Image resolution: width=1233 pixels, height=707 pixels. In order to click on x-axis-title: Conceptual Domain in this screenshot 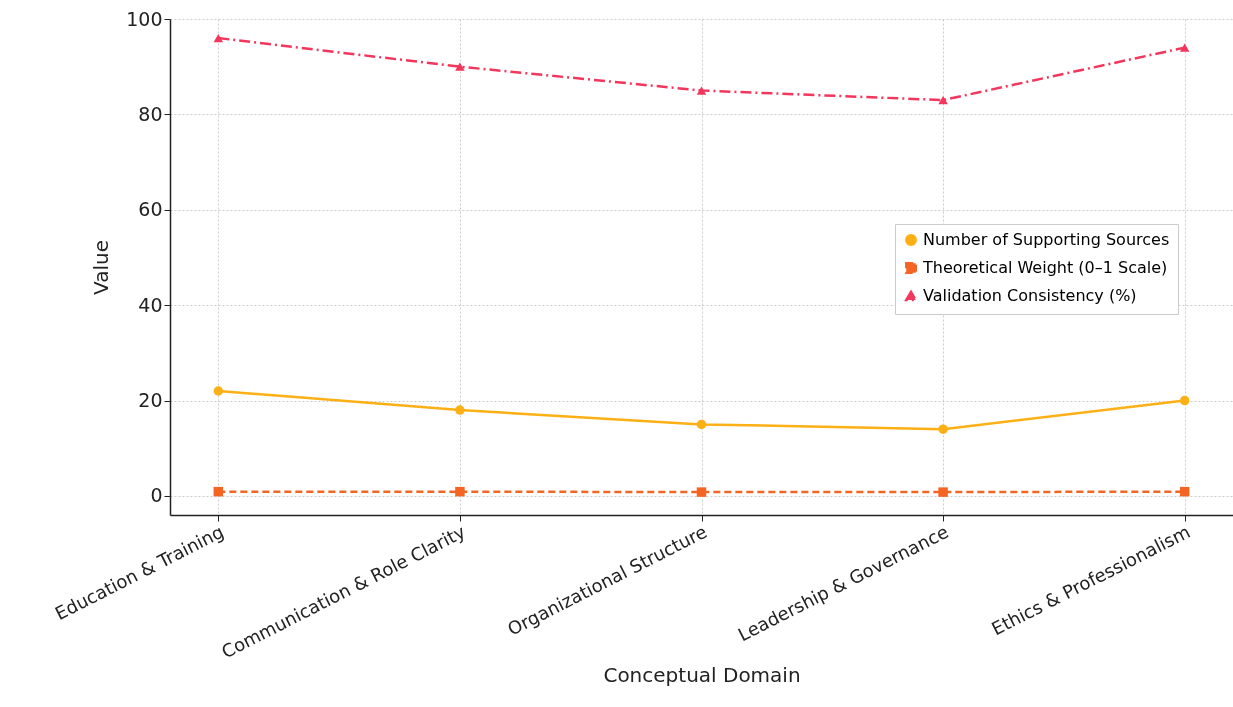, I will do `click(702, 675)`.